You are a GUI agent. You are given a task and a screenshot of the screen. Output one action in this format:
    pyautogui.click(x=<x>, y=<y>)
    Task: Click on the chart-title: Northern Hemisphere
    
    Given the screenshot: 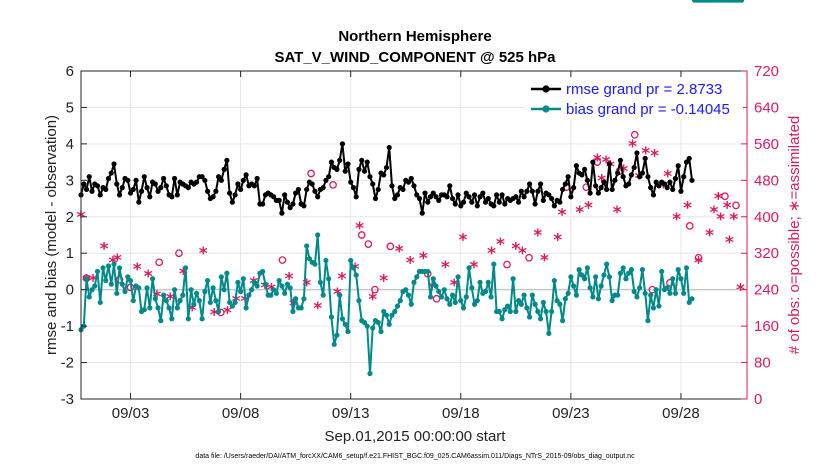 What is the action you would take?
    pyautogui.click(x=414, y=36)
    